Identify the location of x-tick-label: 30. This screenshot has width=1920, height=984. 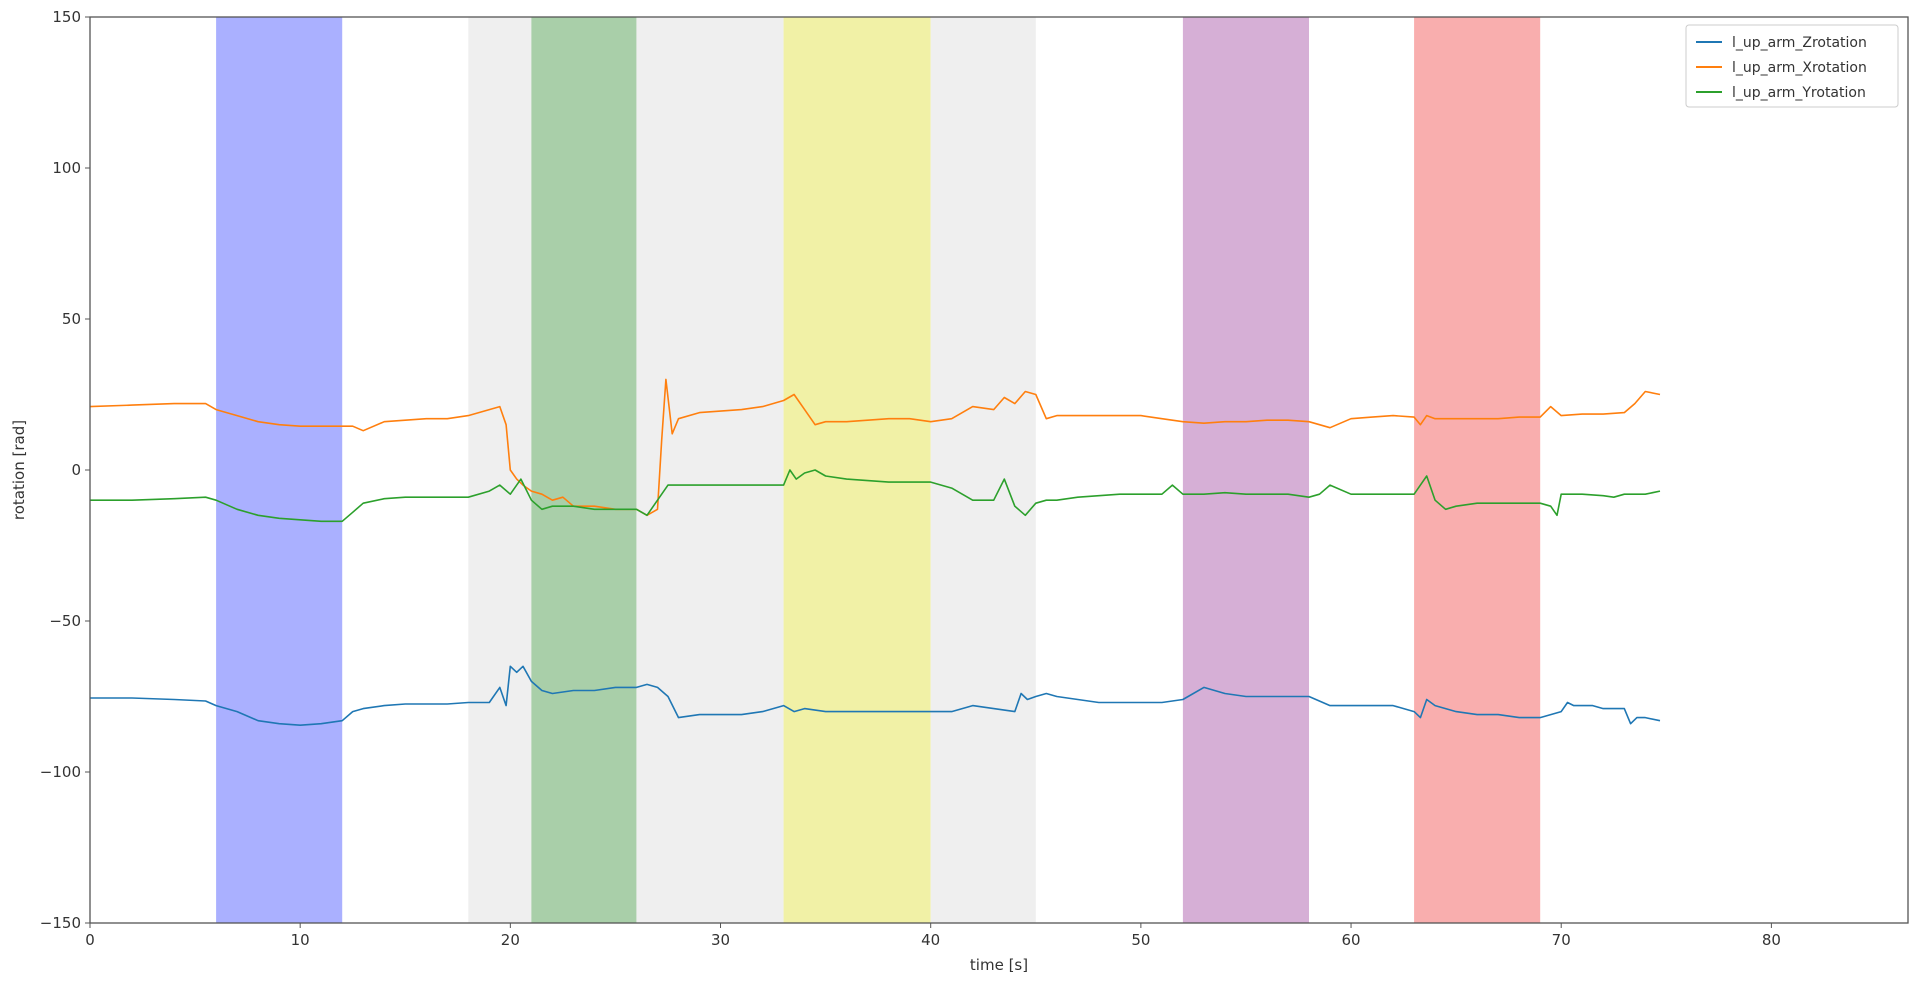
(720, 940).